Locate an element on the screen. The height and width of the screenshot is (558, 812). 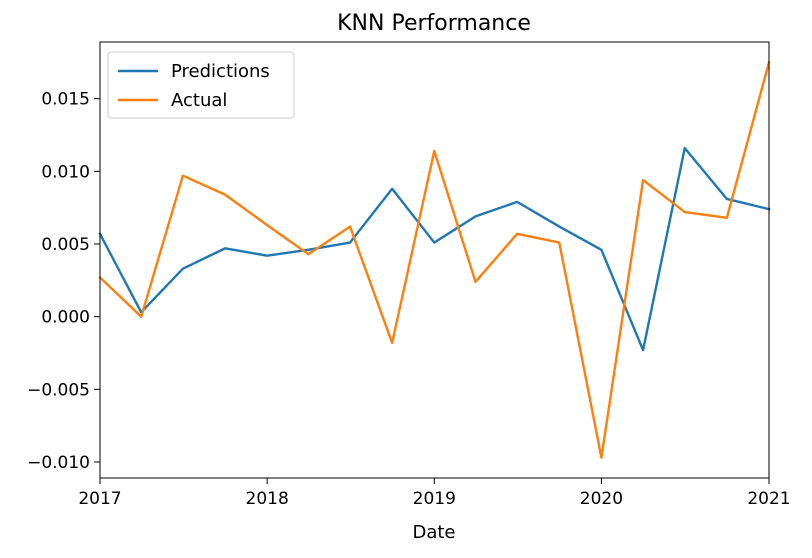
y-tick-label: 0.000 is located at coordinates (65, 318).